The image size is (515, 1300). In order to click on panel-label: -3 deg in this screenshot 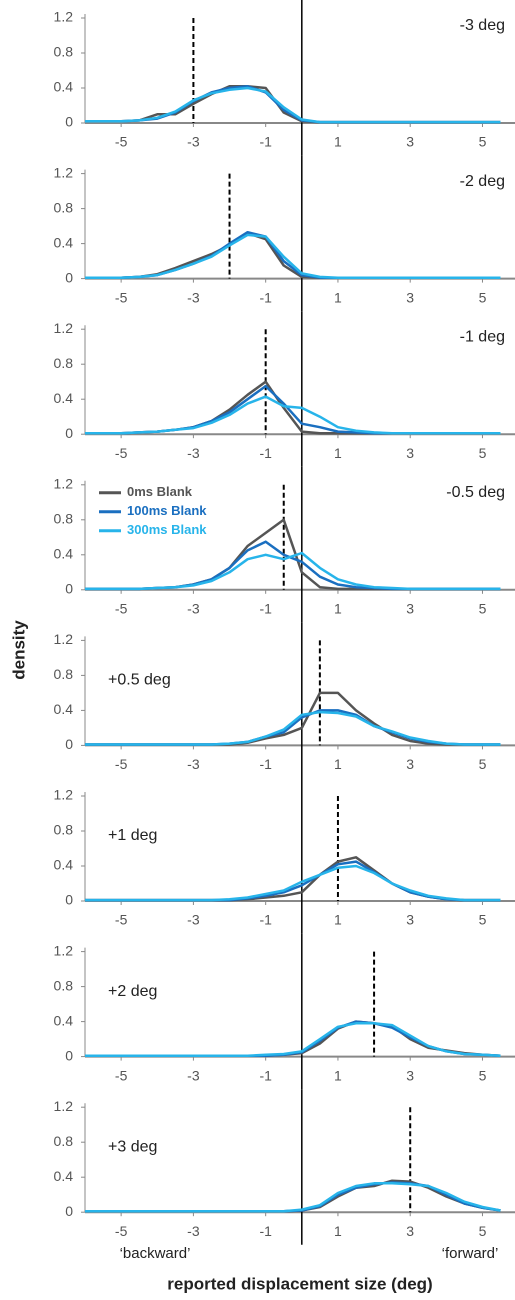, I will do `click(482, 25)`.